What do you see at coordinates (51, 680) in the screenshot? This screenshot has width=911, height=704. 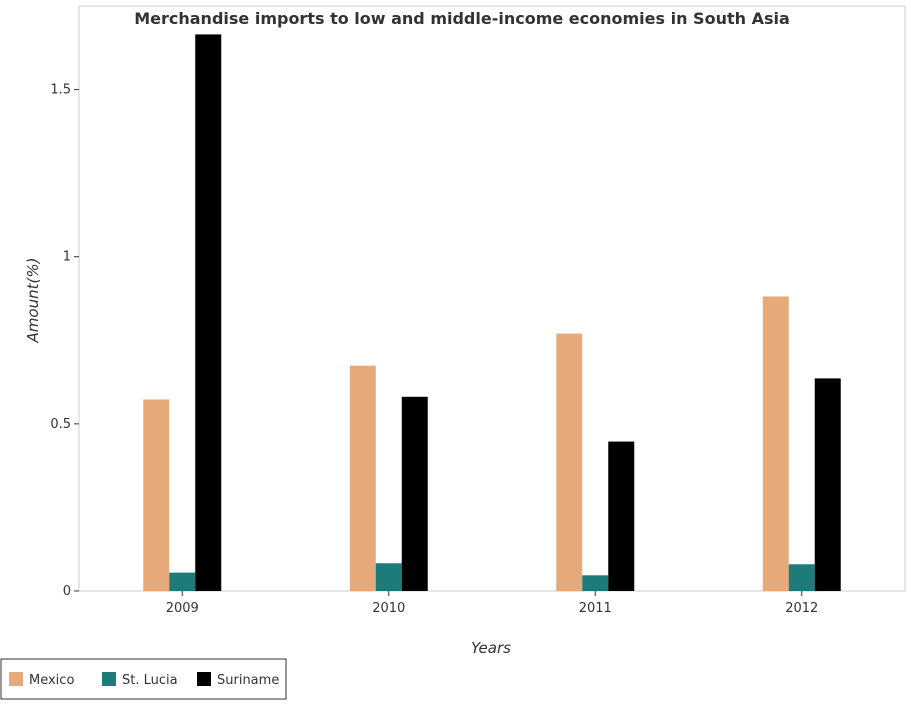 I see `legend-label: Mexico` at bounding box center [51, 680].